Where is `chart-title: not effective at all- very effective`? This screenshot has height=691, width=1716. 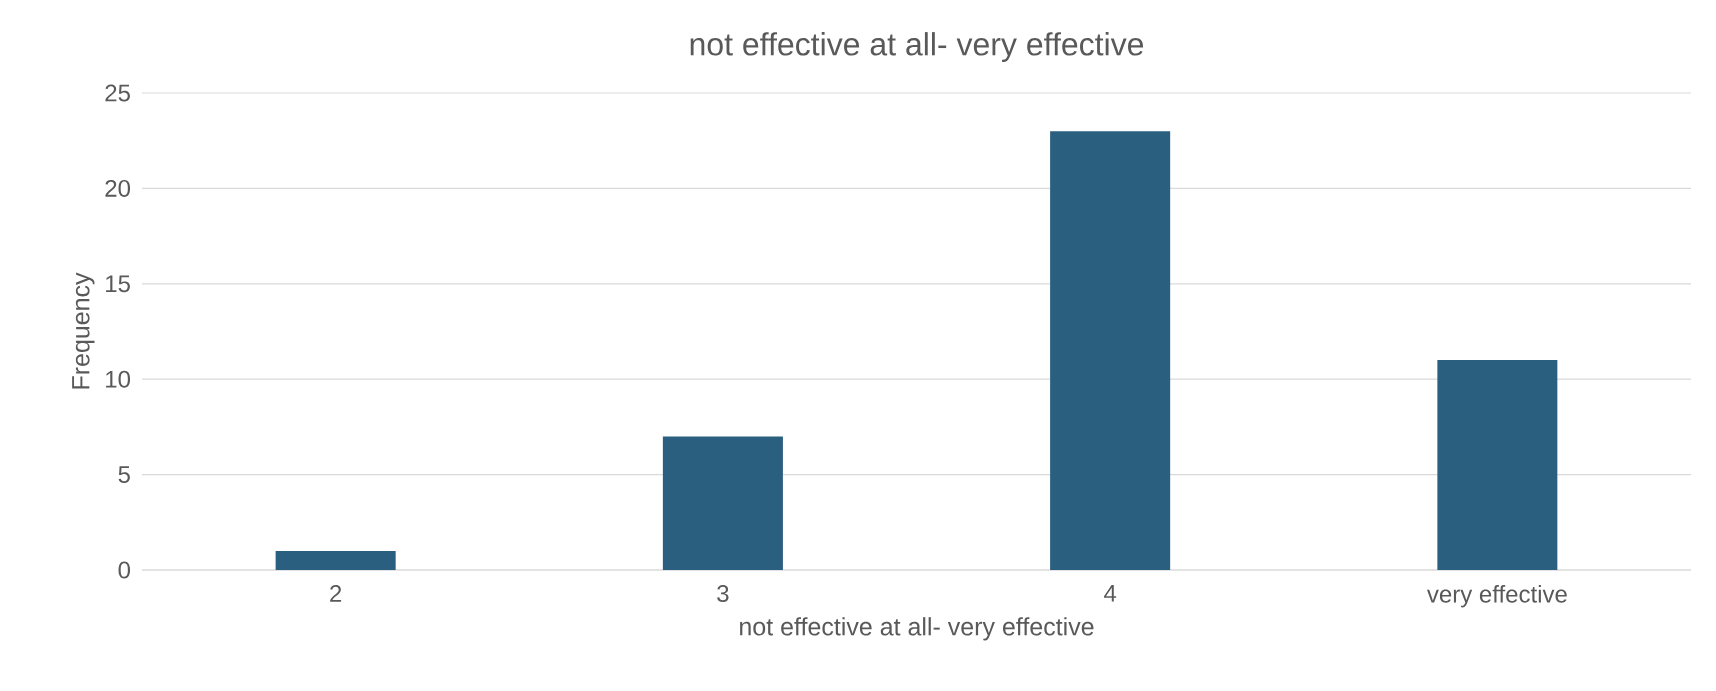
chart-title: not effective at all- very effective is located at coordinates (917, 47).